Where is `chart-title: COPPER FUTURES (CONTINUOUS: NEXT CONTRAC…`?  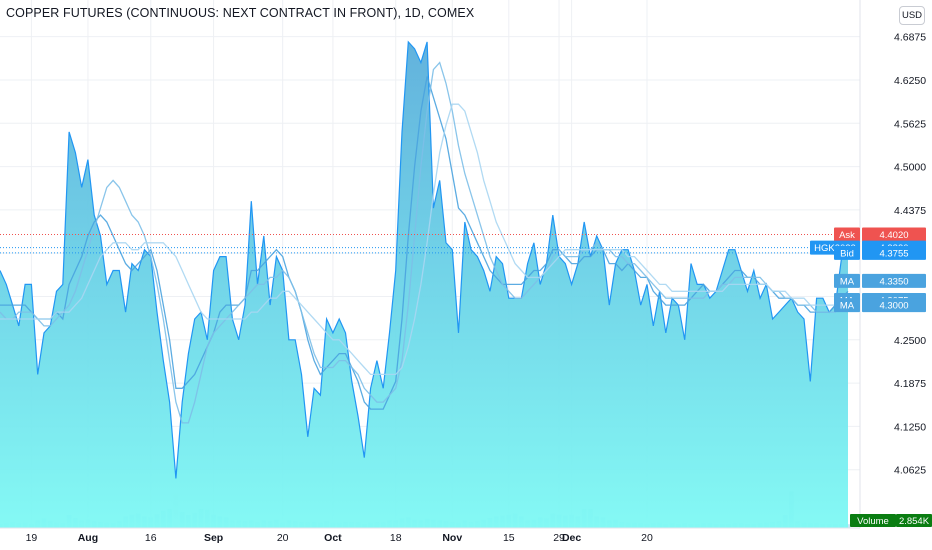
chart-title: COPPER FUTURES (CONTINUOUS: NEXT CONTRAC… is located at coordinates (240, 13).